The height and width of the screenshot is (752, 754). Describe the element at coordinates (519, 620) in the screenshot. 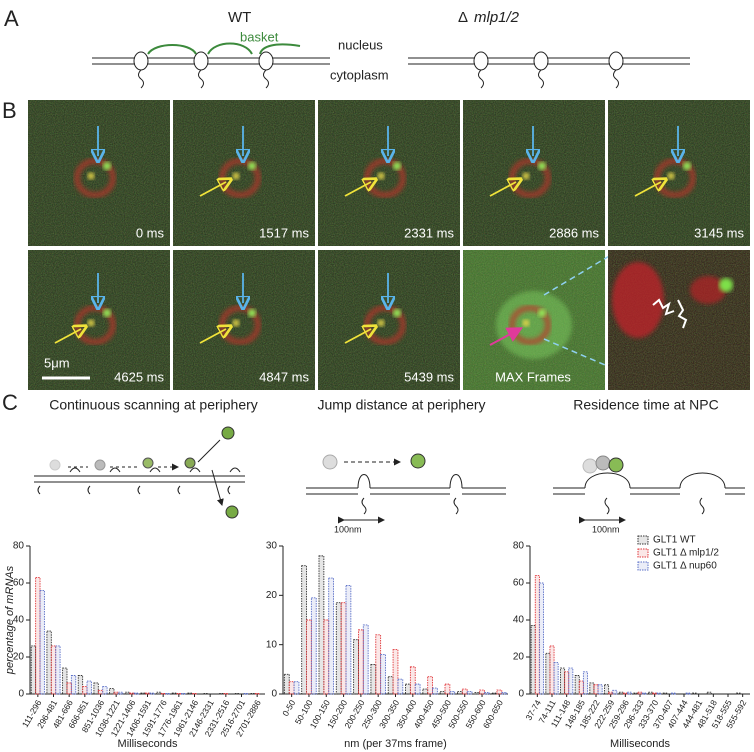

I see `y-tick-label: 40` at that location.